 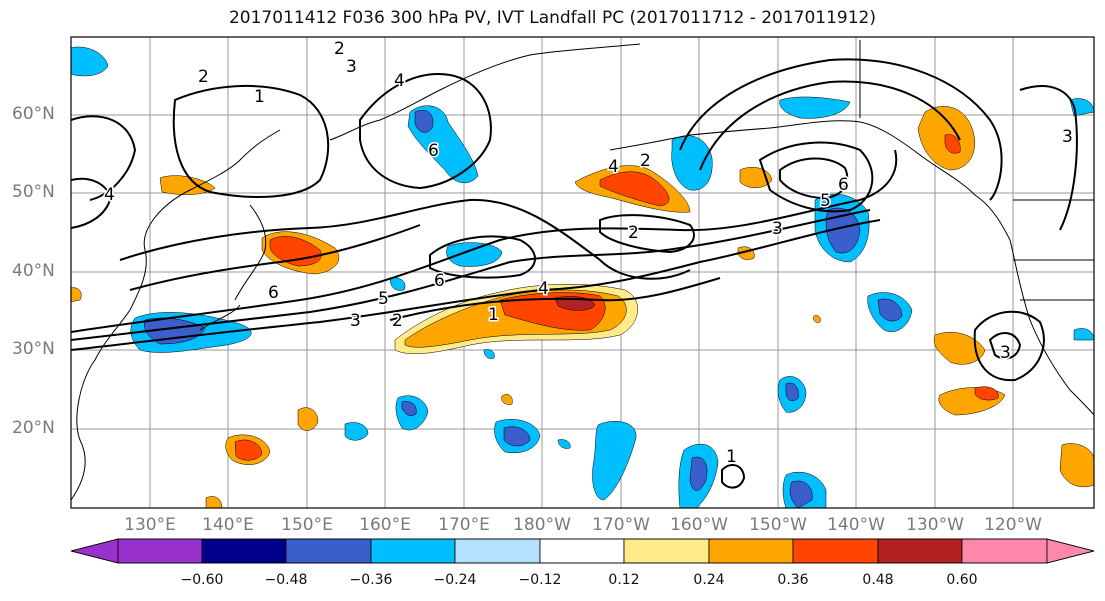 I want to click on colorbar, so click(x=582, y=551).